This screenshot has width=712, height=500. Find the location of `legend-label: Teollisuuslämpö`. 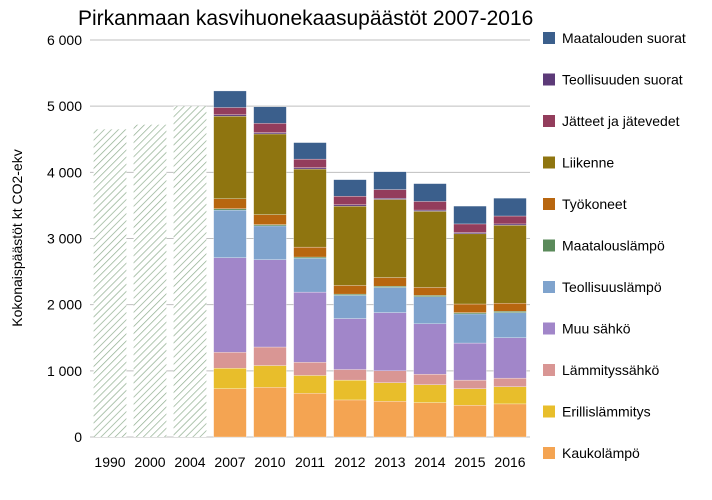

legend-label: Teollisuuslämpö is located at coordinates (612, 287).